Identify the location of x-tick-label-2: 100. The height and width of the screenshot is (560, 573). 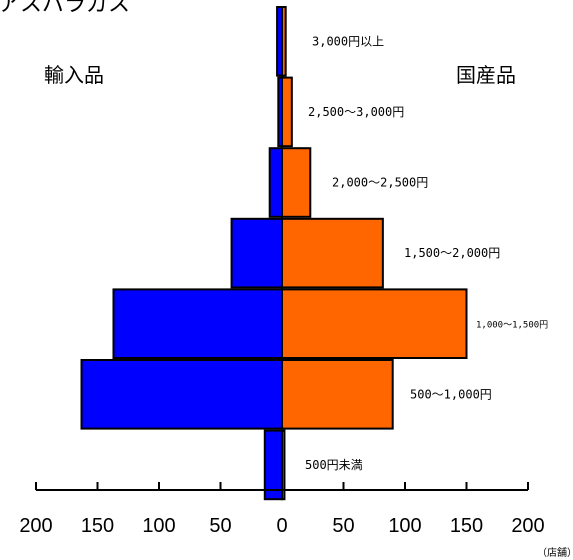
(158, 526).